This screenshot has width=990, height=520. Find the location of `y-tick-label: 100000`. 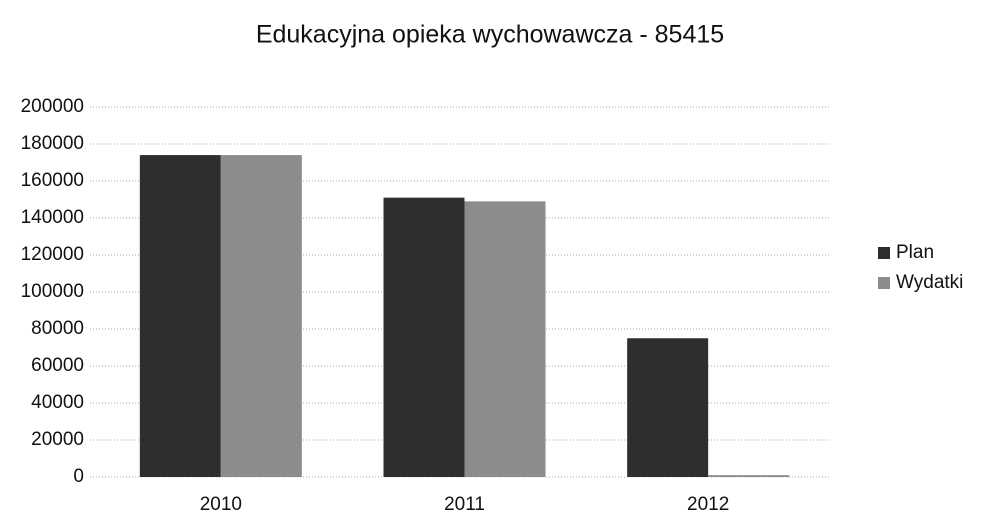

y-tick-label: 100000 is located at coordinates (52, 291).